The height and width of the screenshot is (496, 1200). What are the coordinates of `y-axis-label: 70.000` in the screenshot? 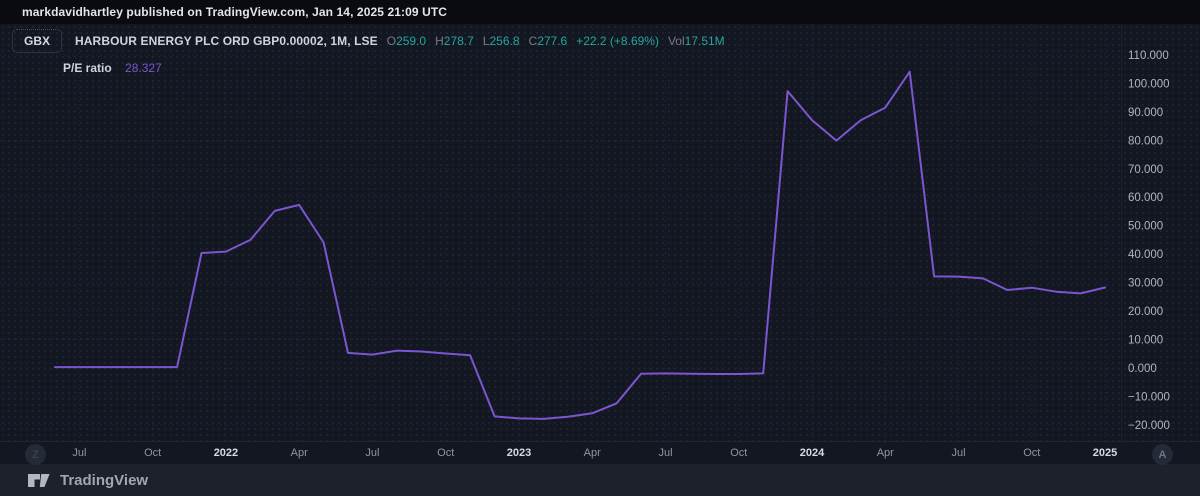 It's located at (1145, 170).